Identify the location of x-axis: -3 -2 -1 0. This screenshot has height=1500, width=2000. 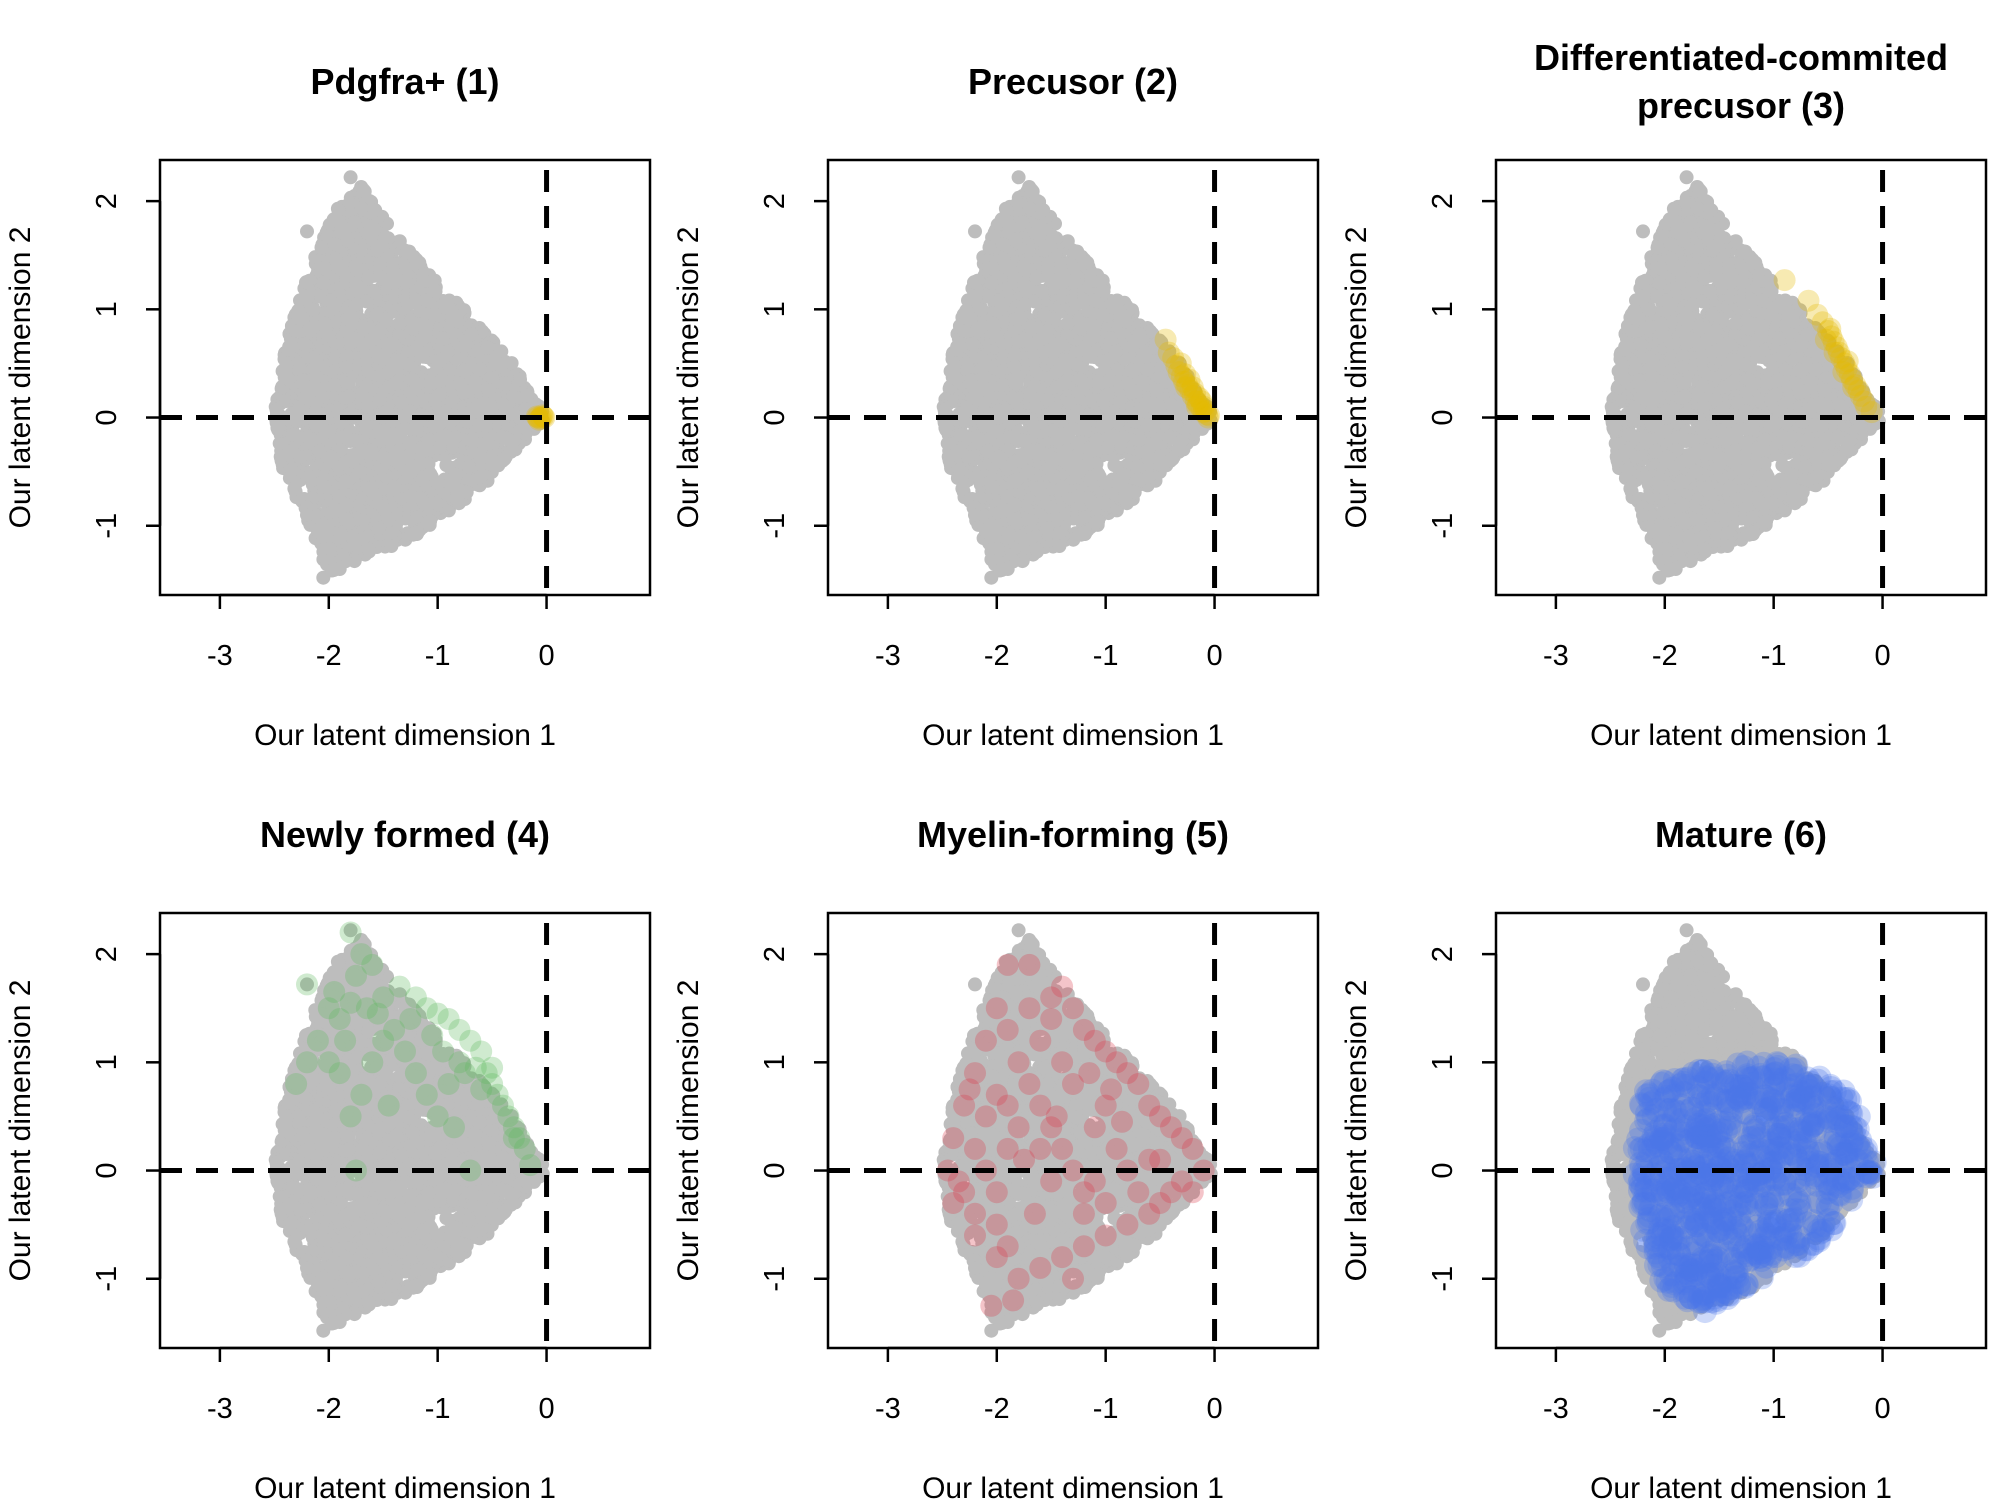
(381, 632).